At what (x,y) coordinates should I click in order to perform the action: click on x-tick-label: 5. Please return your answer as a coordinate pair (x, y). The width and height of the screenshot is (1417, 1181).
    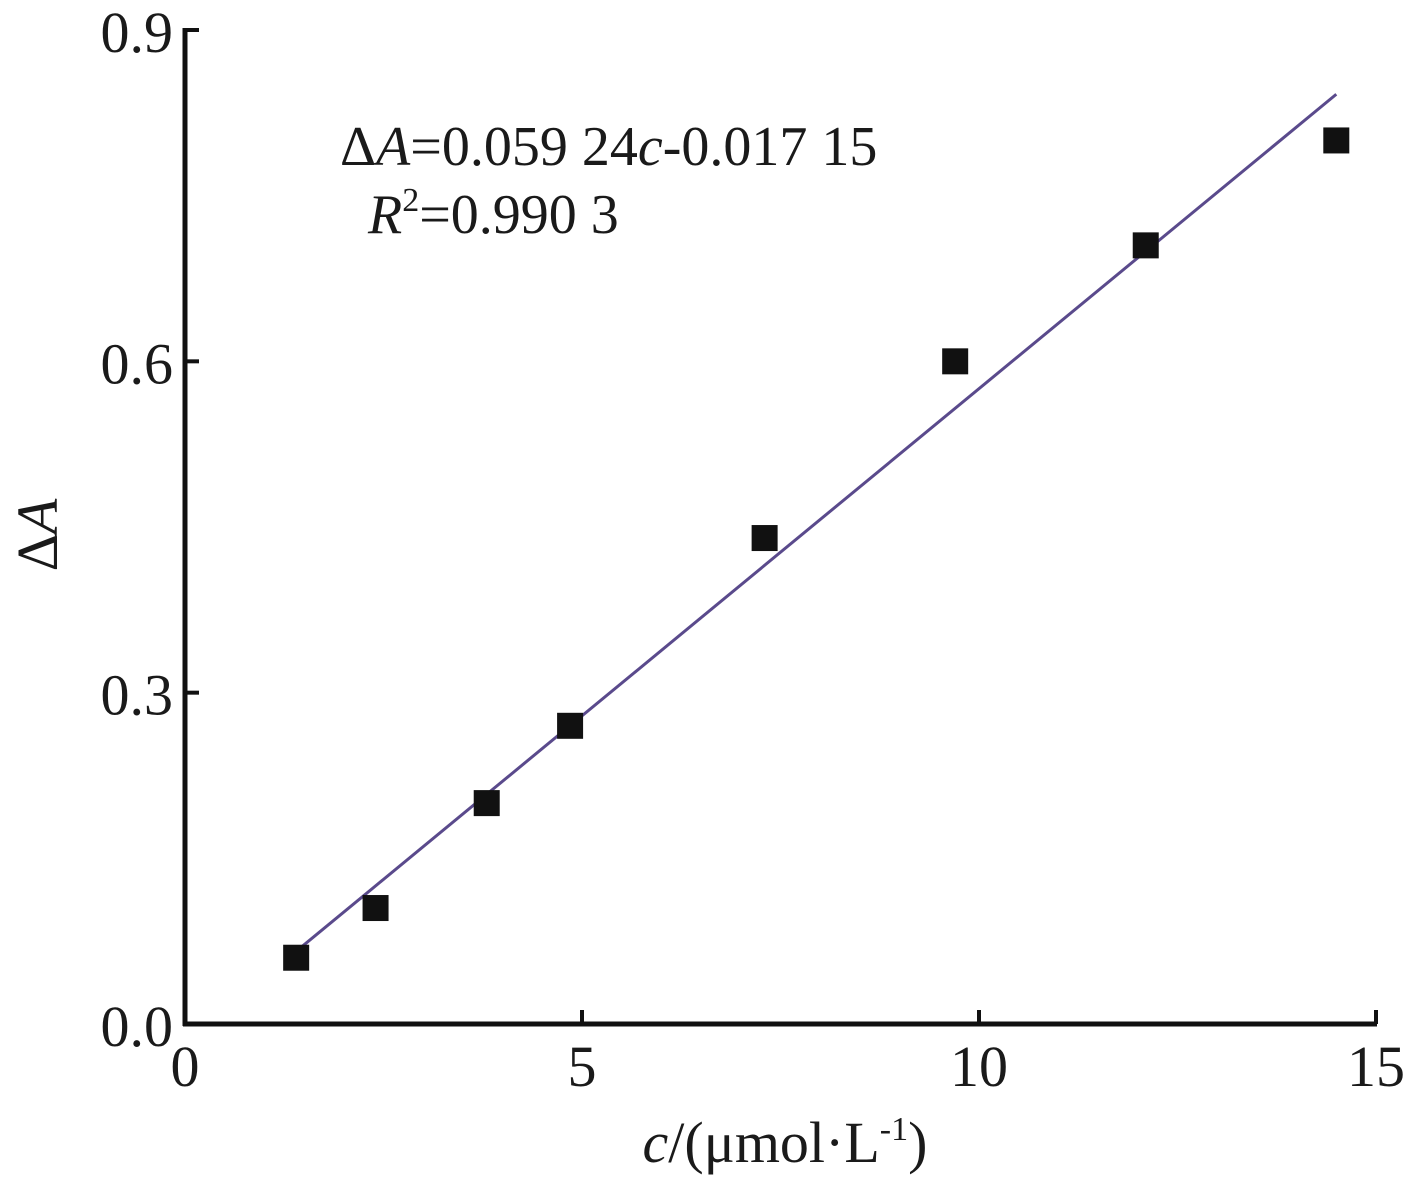
    Looking at the image, I should click on (582, 1066).